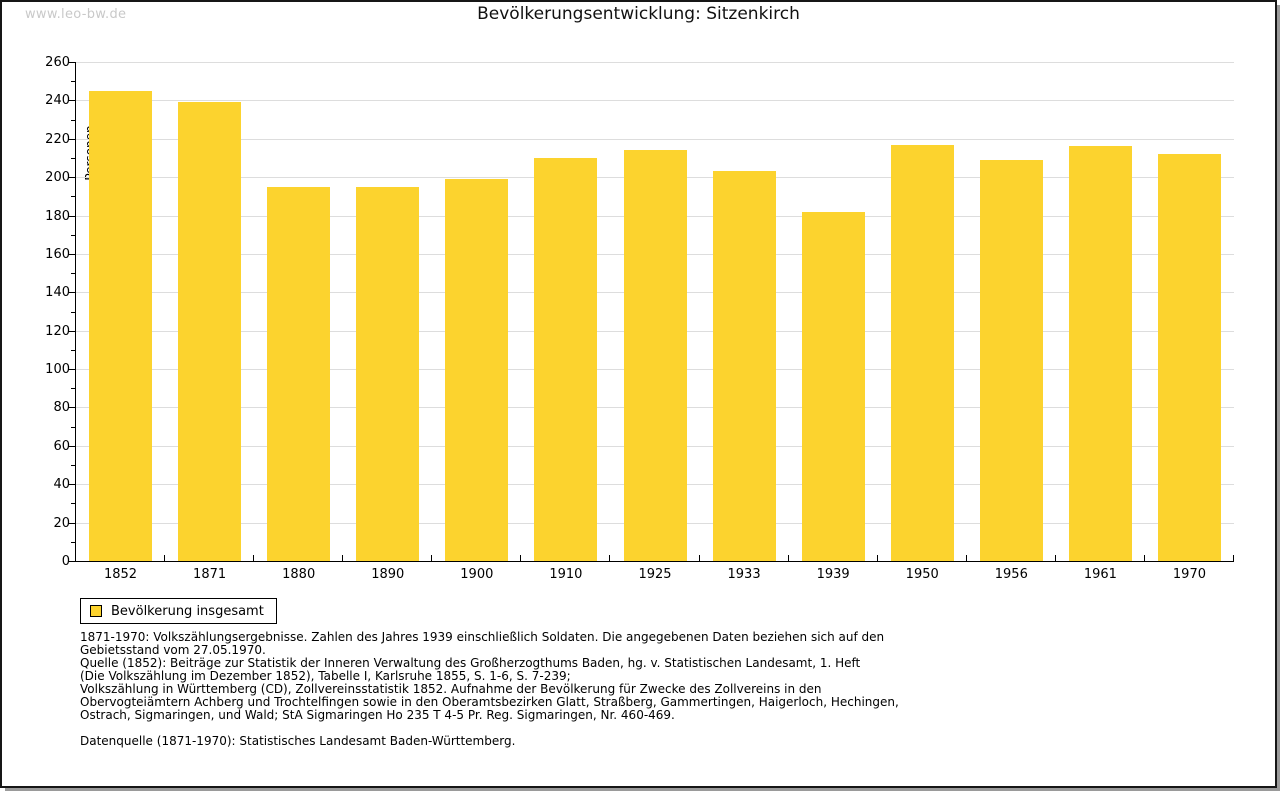 The width and height of the screenshot is (1280, 791). What do you see at coordinates (57, 331) in the screenshot?
I see `y-tick-label: 120` at bounding box center [57, 331].